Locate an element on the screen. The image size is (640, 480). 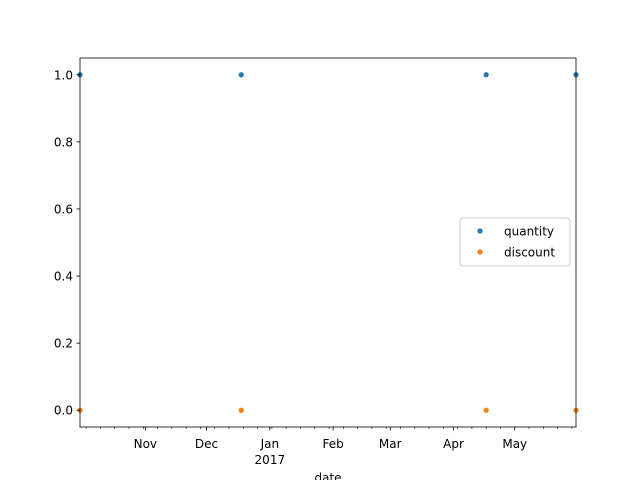
x-tick-label-may: May is located at coordinates (514, 444).